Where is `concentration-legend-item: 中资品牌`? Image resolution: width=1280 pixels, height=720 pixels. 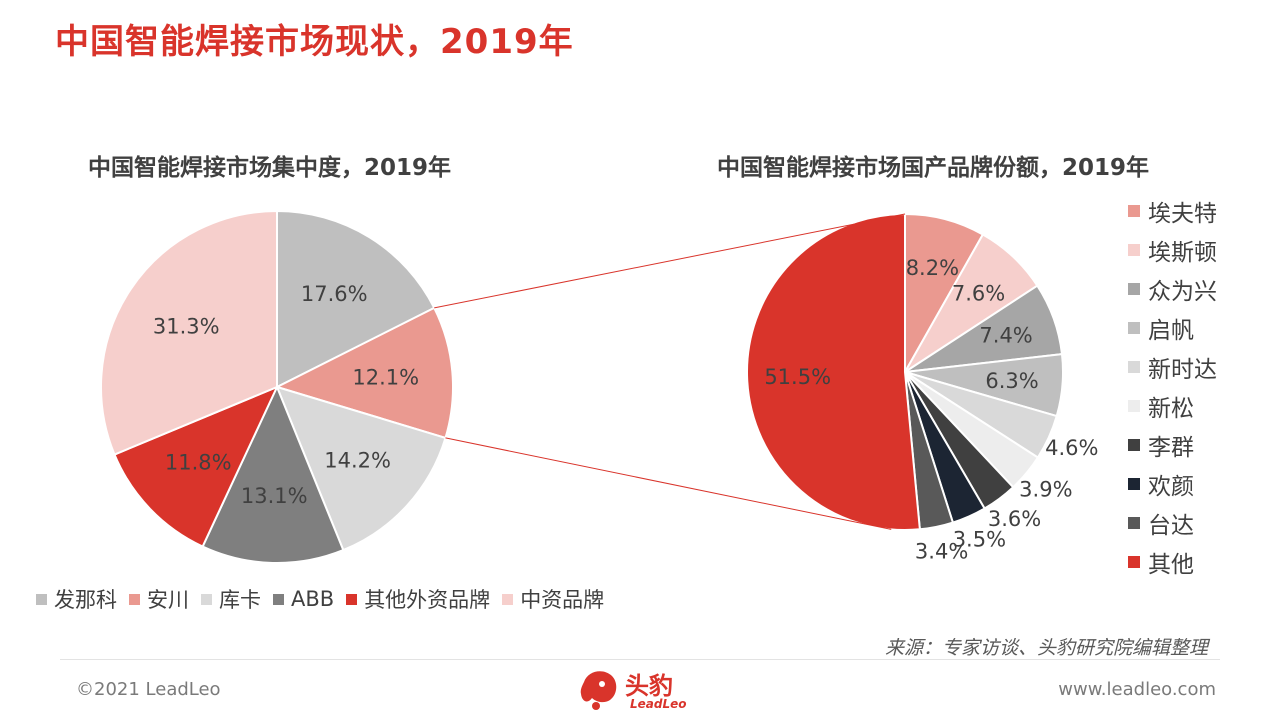
concentration-legend-item: 中资品牌 is located at coordinates (553, 599).